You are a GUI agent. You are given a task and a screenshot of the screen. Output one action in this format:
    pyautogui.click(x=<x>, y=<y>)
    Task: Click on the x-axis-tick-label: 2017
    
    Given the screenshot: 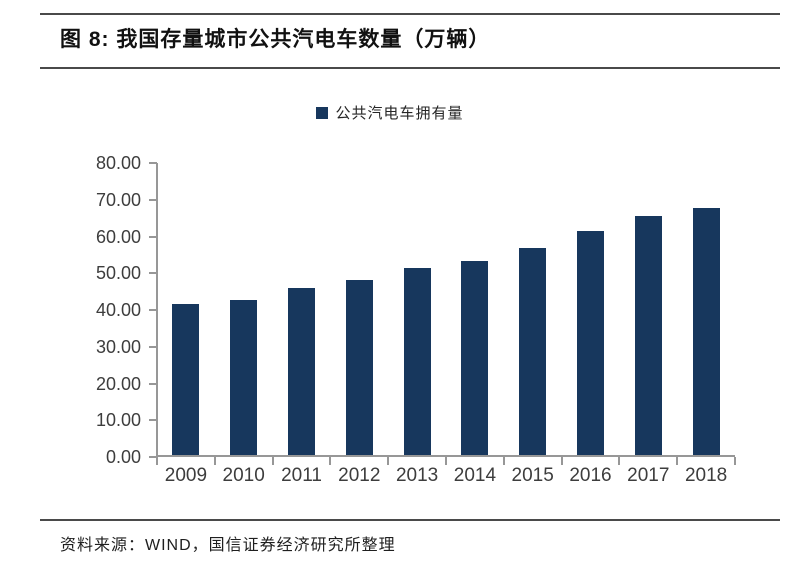 What is the action you would take?
    pyautogui.click(x=648, y=475)
    